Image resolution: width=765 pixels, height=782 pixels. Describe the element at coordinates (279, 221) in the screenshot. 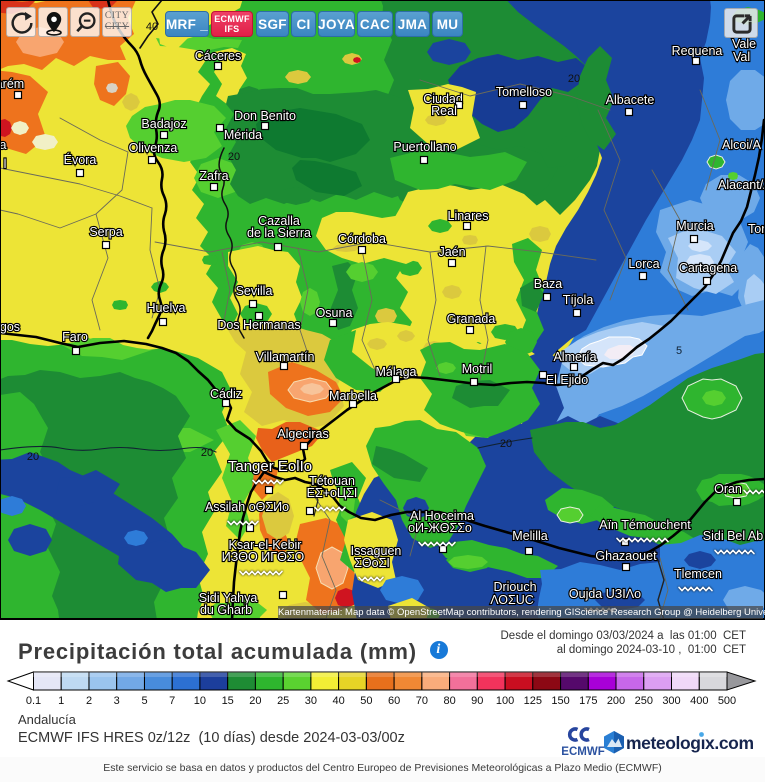

I see `svg-text: Cazalla` at that location.